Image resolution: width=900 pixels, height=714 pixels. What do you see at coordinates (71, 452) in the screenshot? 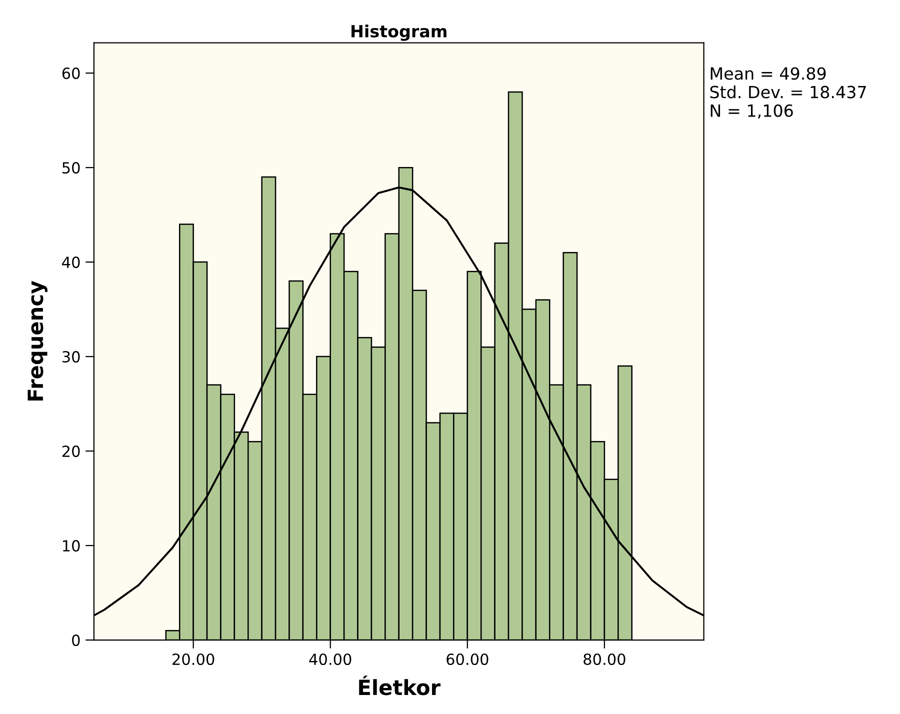
I see `y-tick-label: 20` at bounding box center [71, 452].